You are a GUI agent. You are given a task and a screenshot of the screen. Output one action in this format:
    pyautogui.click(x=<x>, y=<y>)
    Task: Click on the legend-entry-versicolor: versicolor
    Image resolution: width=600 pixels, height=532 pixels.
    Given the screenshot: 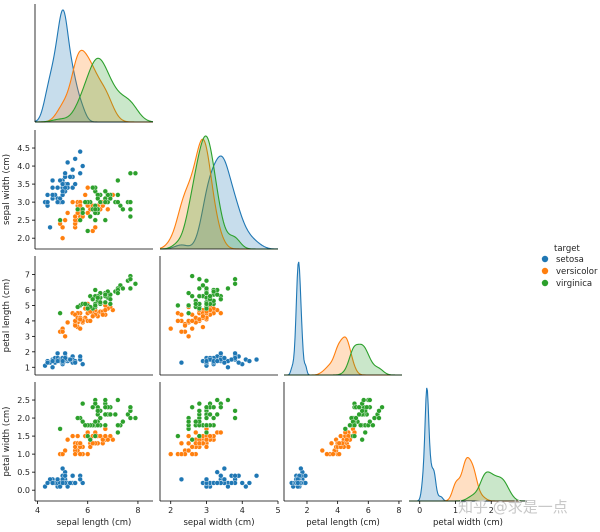 What is the action you would take?
    pyautogui.click(x=569, y=272)
    